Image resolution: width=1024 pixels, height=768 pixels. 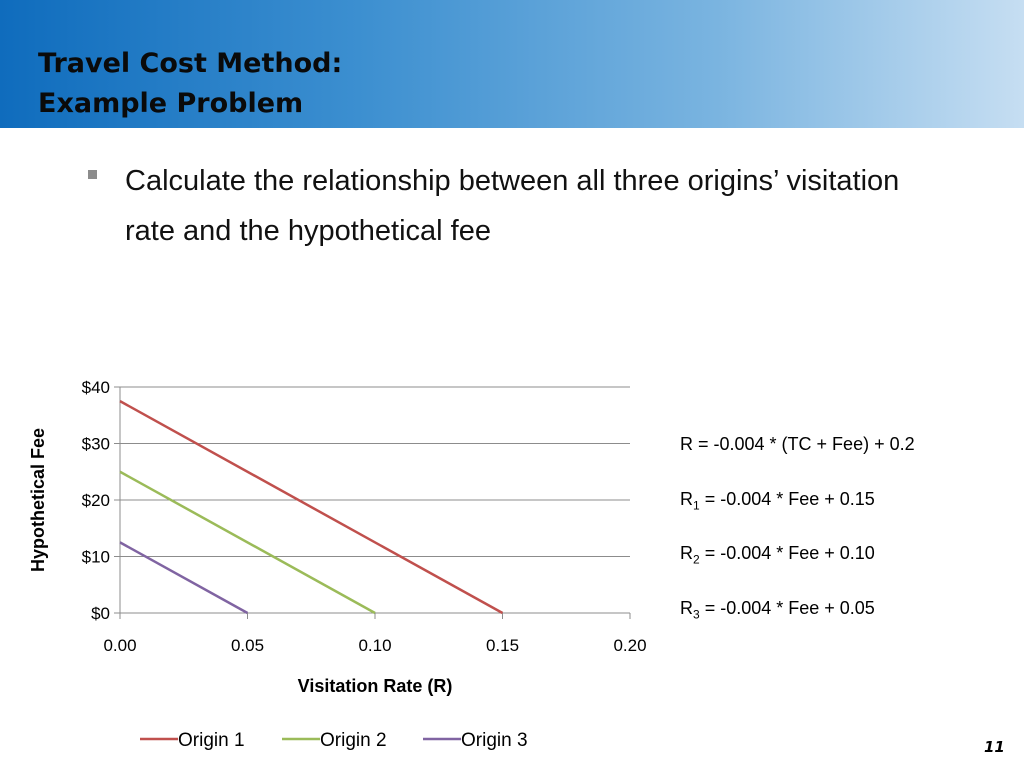 I want to click on x-tick-label: 0.00, so click(x=119, y=645).